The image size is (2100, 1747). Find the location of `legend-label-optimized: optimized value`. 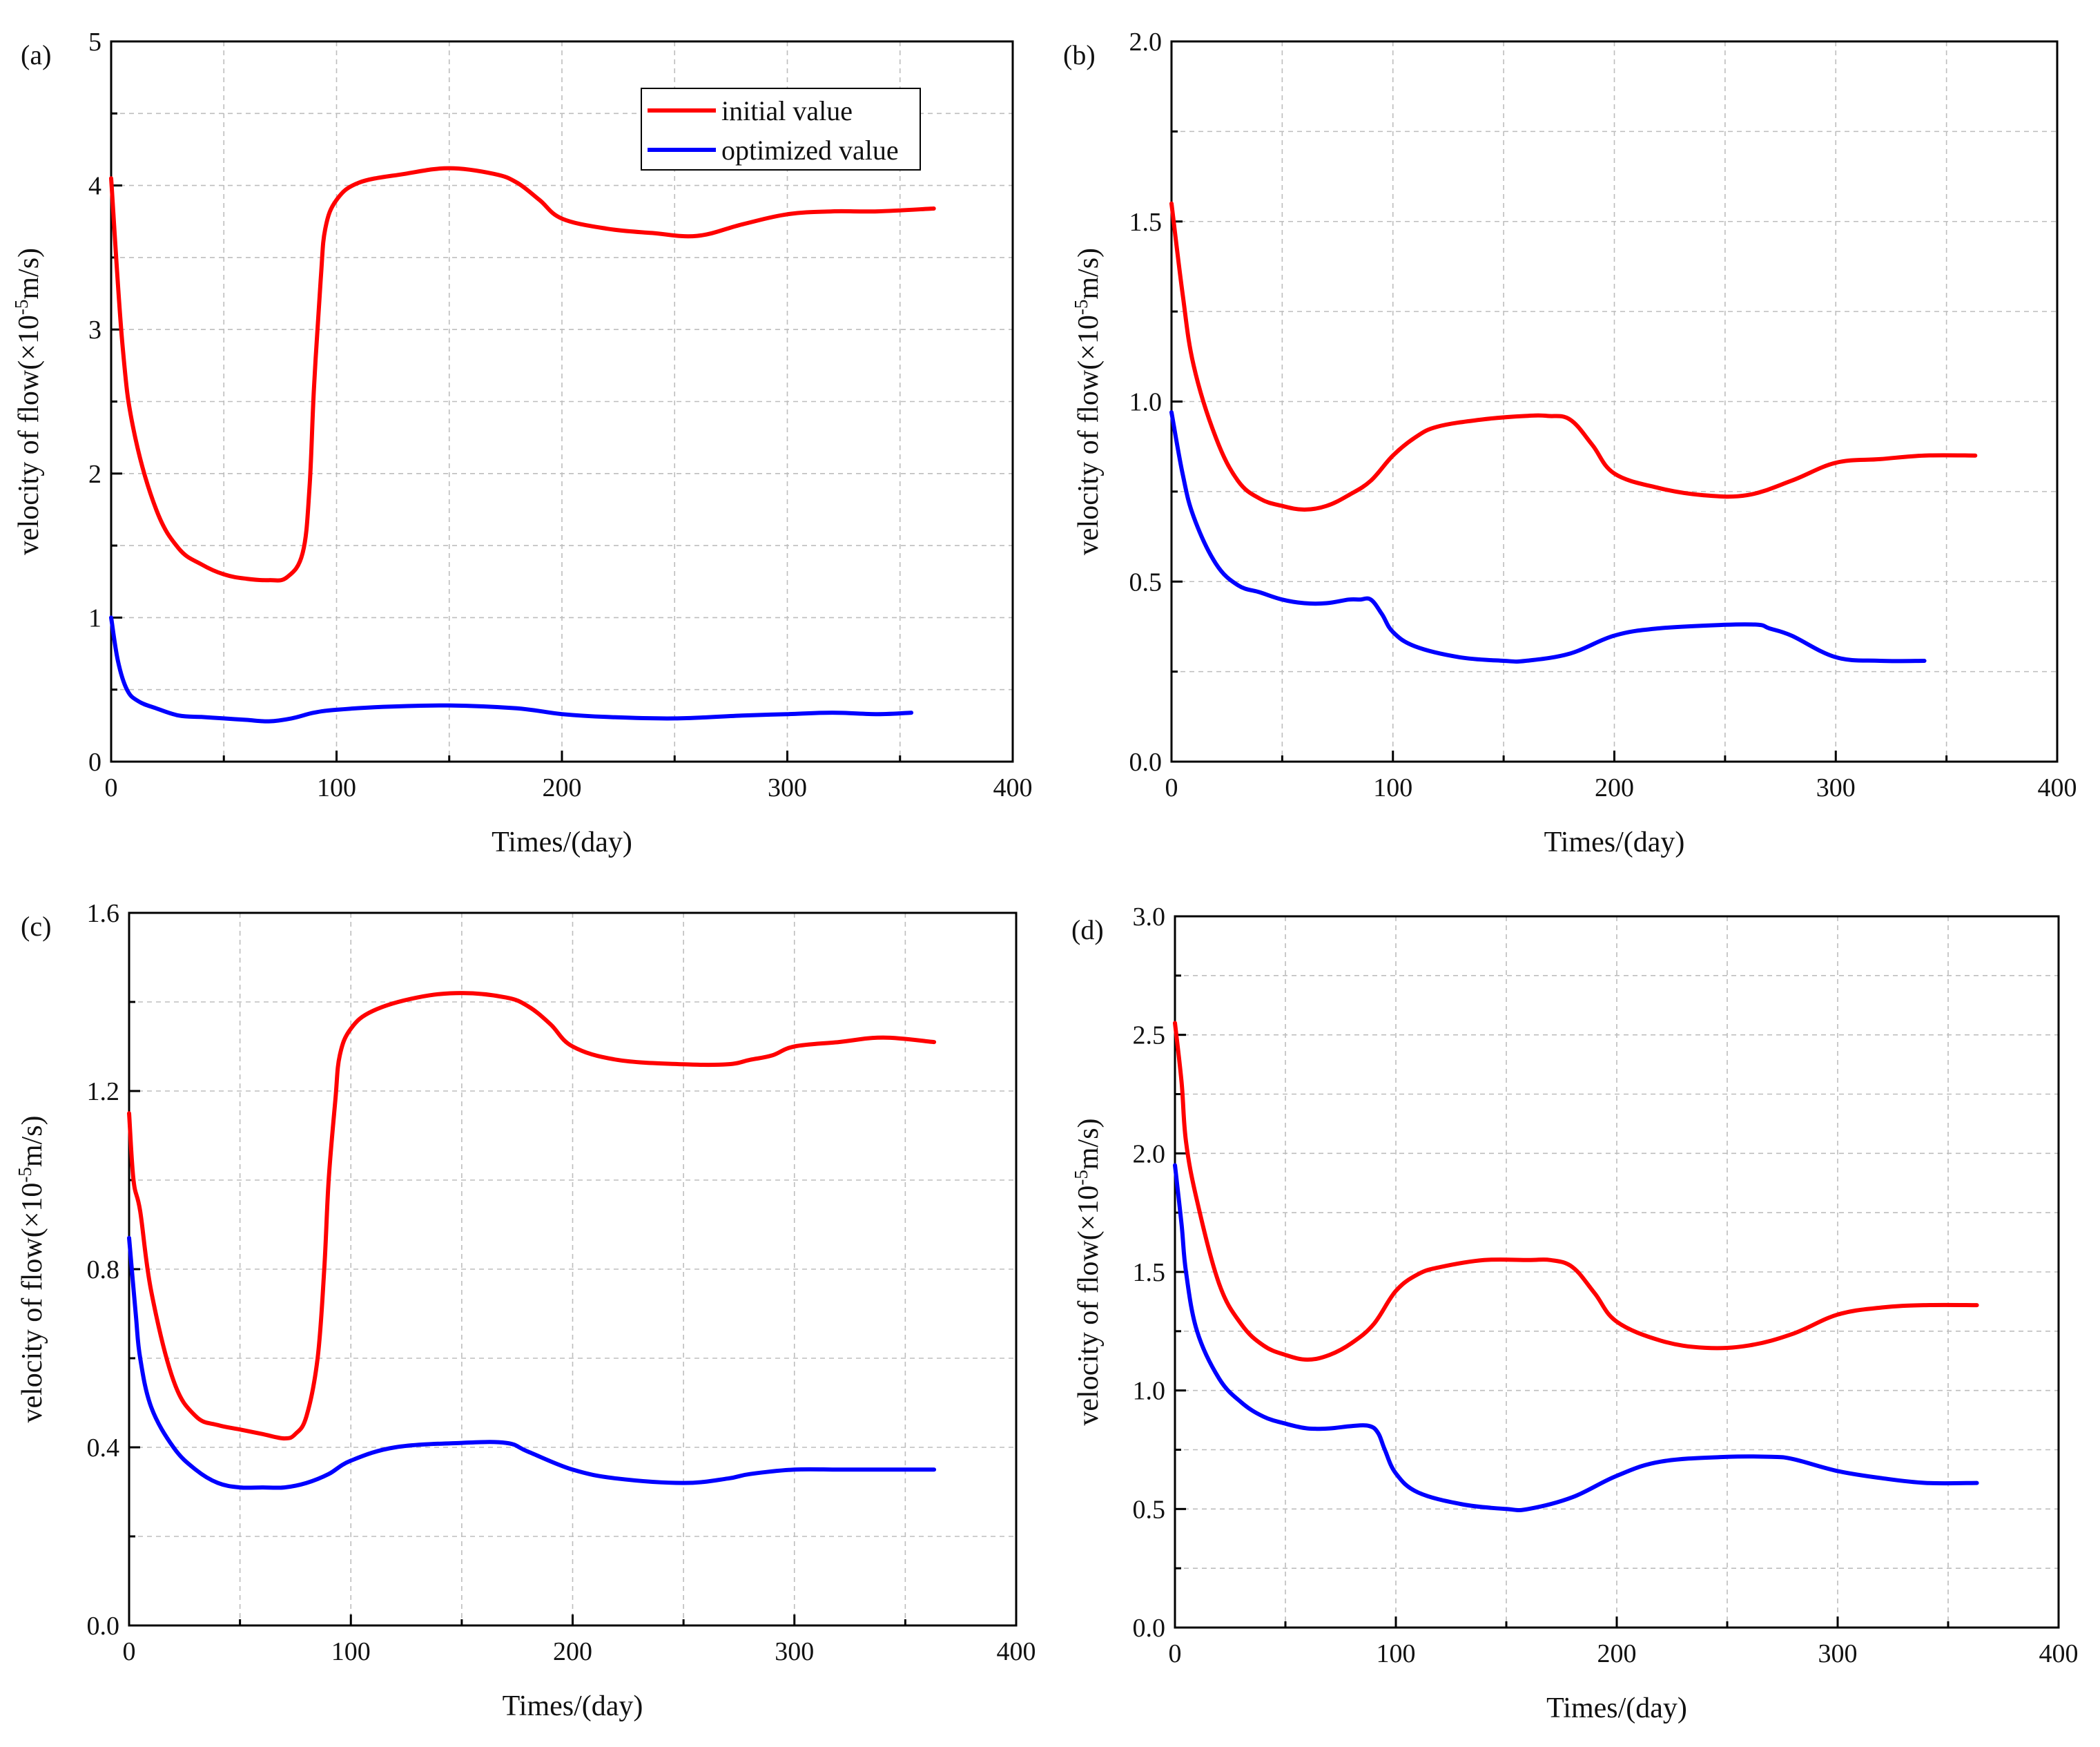

legend-label-optimized: optimized value is located at coordinates (810, 150).